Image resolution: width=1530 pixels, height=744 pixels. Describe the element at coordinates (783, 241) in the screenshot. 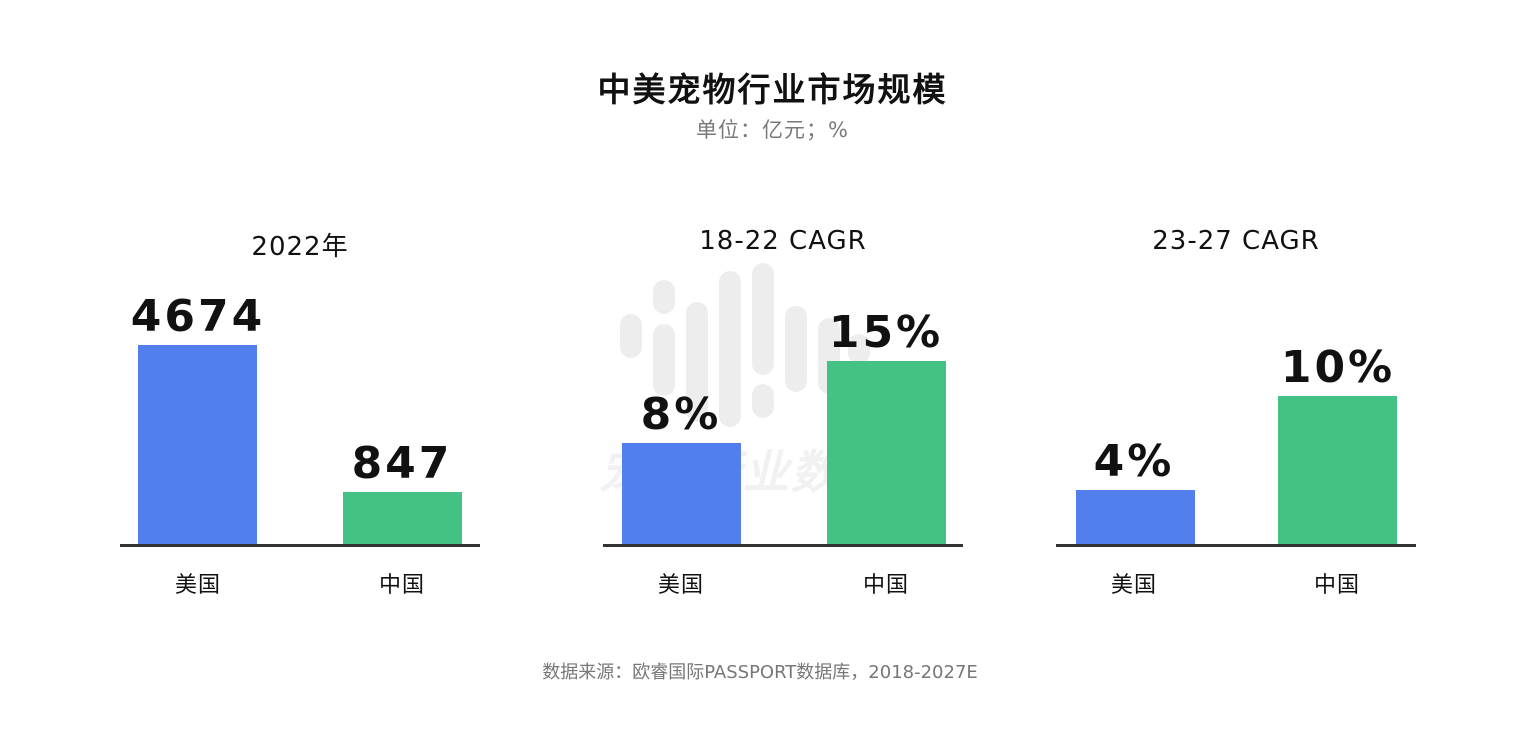

I see `panel-title: 18-22 CAGR` at that location.